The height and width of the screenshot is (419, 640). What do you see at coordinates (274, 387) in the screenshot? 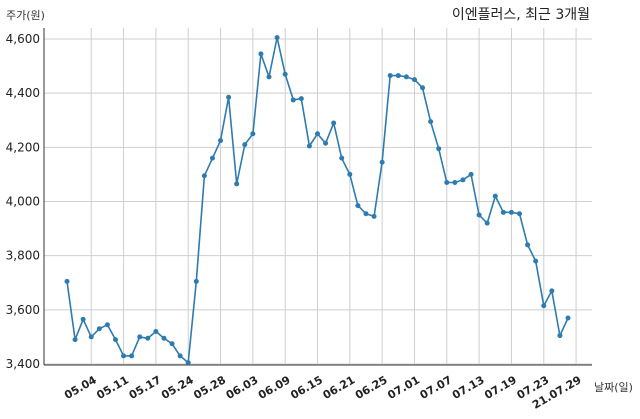
I see `x-tick-label: 06.09` at bounding box center [274, 387].